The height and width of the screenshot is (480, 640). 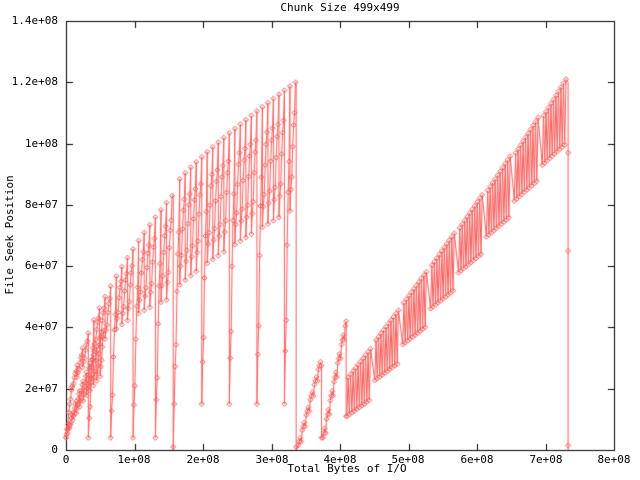 What do you see at coordinates (408, 459) in the screenshot?
I see `x-tick-label: 5e+08` at bounding box center [408, 459].